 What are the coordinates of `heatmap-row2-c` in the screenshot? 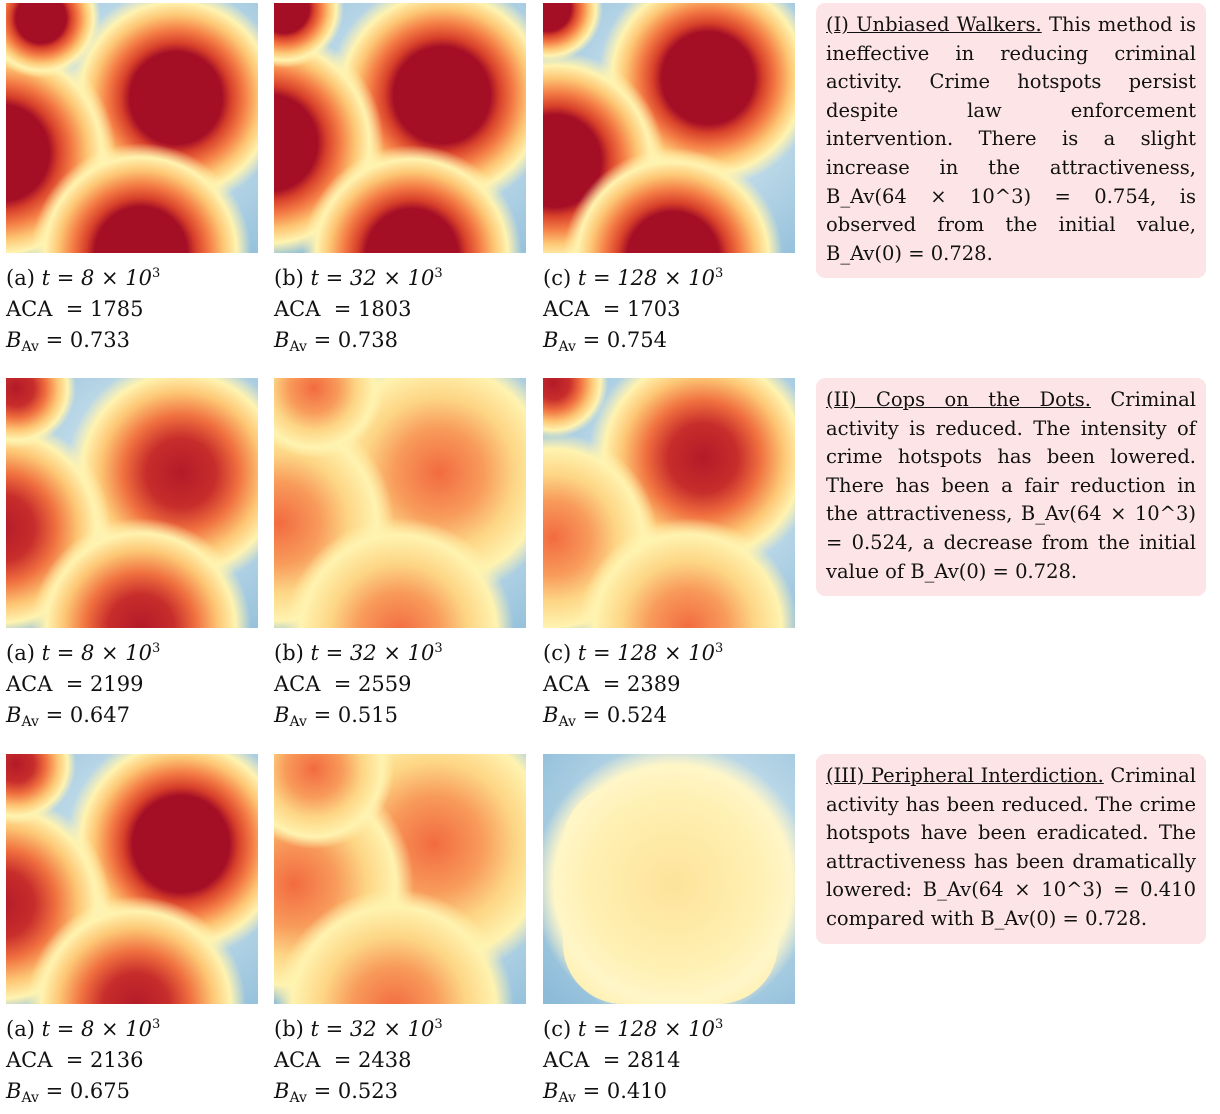 It's located at (669, 503).